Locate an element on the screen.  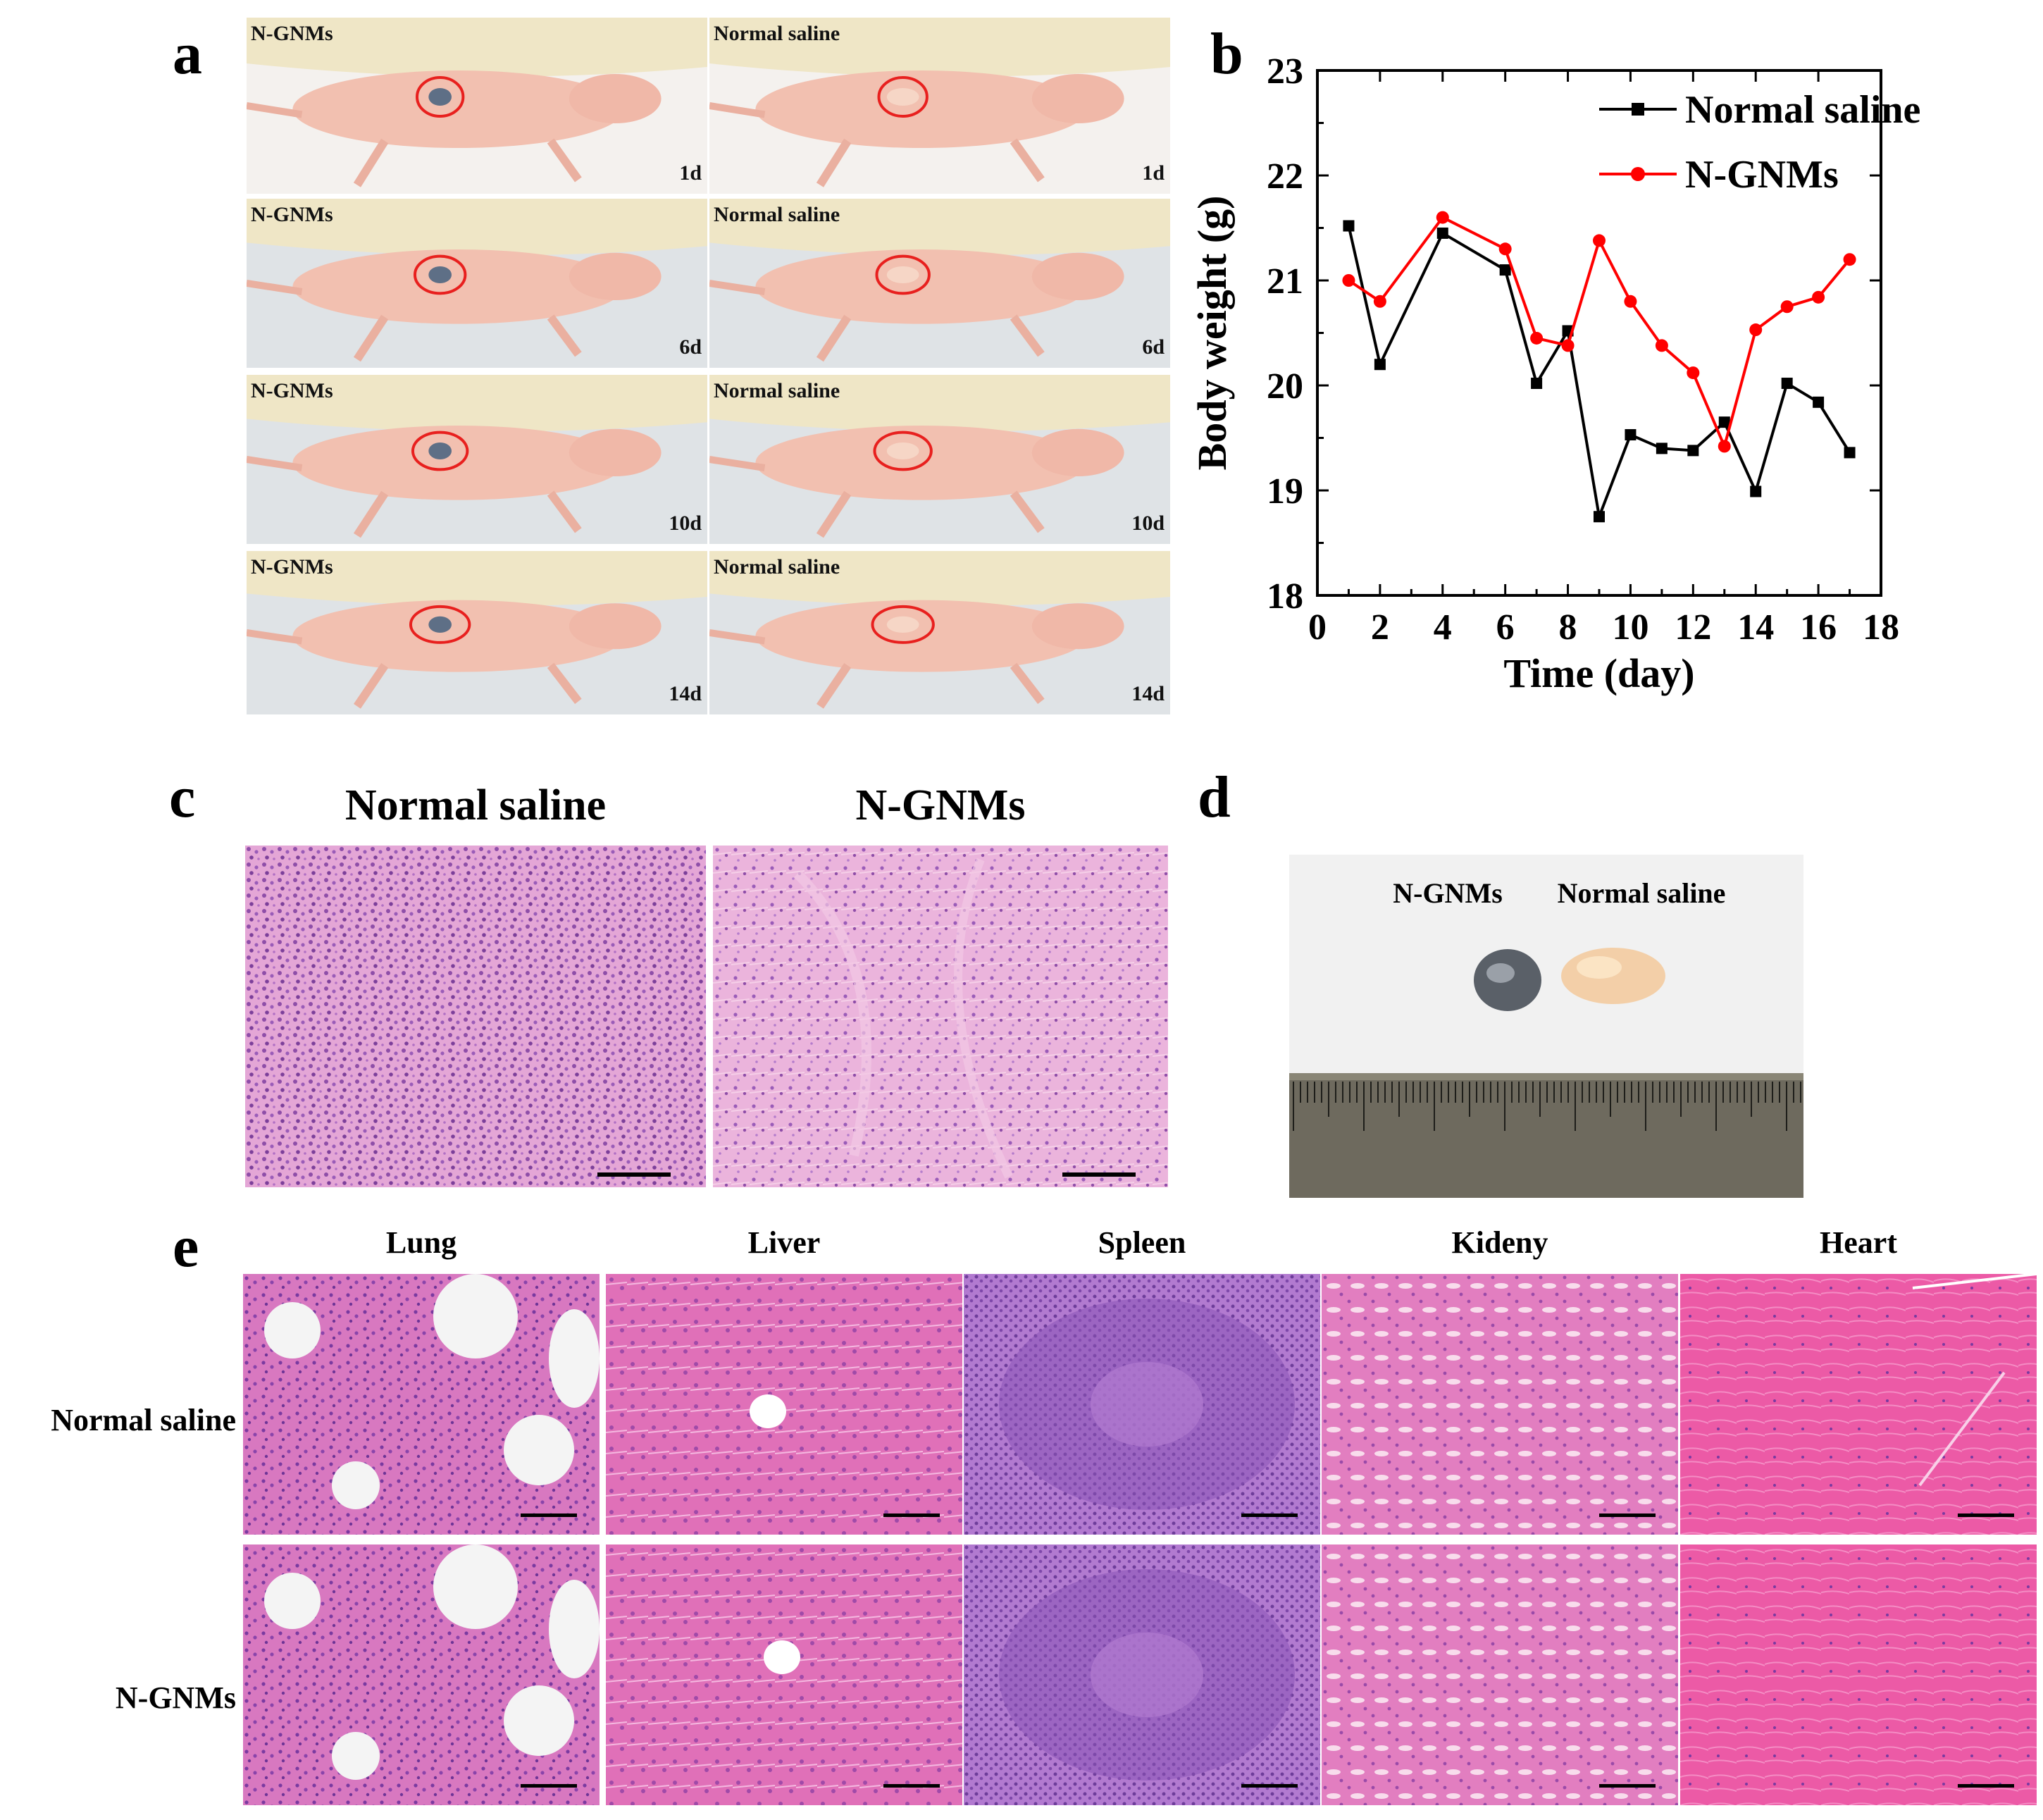
x-axis-title: Time (day) is located at coordinates (1598, 673).